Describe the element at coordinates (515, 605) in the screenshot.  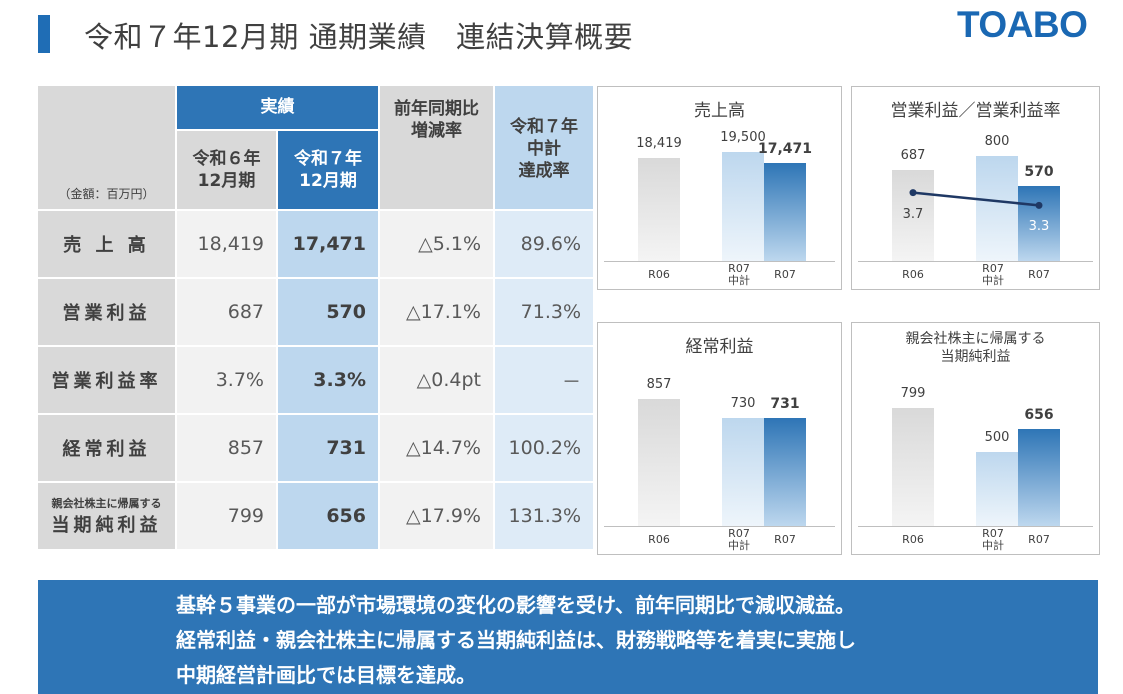
I see `summary-line-1: 基幹５事業の一部が市場環境の変化の影響を受け、前年同期比で減収減益。` at that location.